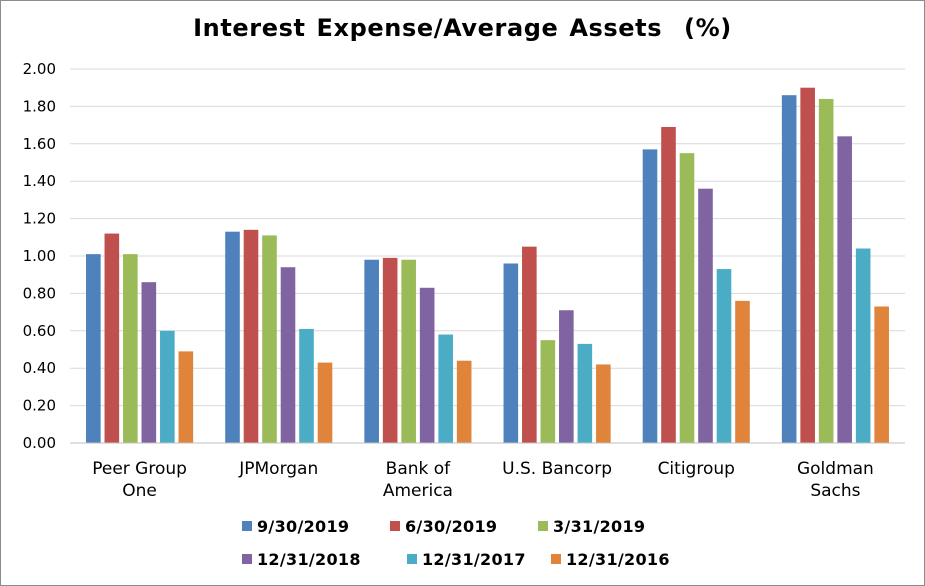  What do you see at coordinates (39, 443) in the screenshot?
I see `y-tick-label: 0.00` at bounding box center [39, 443].